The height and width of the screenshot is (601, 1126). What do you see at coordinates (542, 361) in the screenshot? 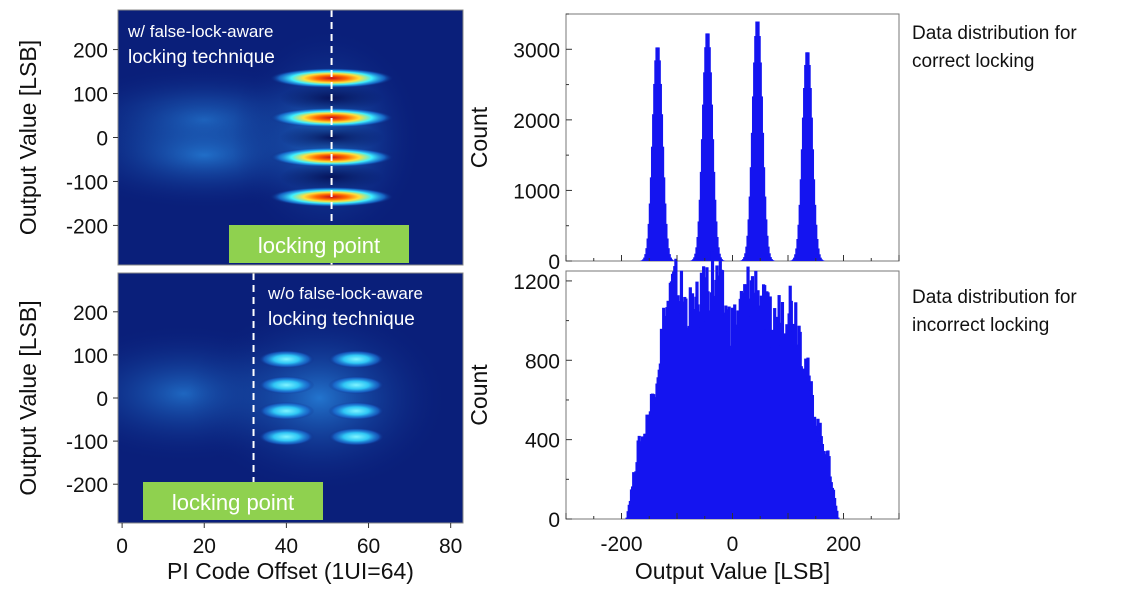
I see `y-tick-label: 800` at bounding box center [542, 361].